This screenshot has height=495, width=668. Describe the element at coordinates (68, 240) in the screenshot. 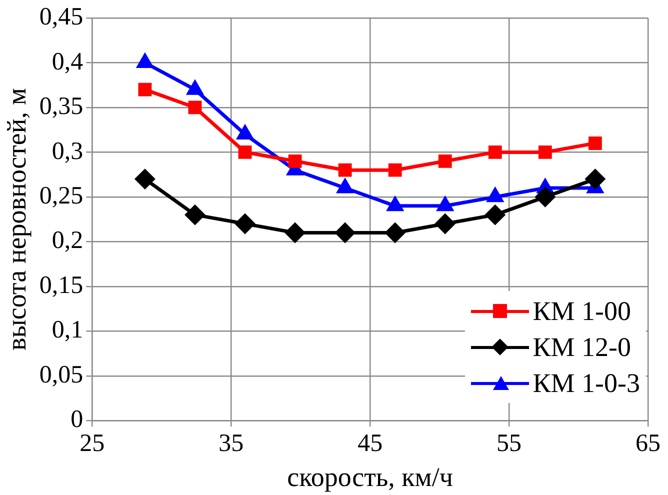

I see `y-tick-label: 0,2` at that location.